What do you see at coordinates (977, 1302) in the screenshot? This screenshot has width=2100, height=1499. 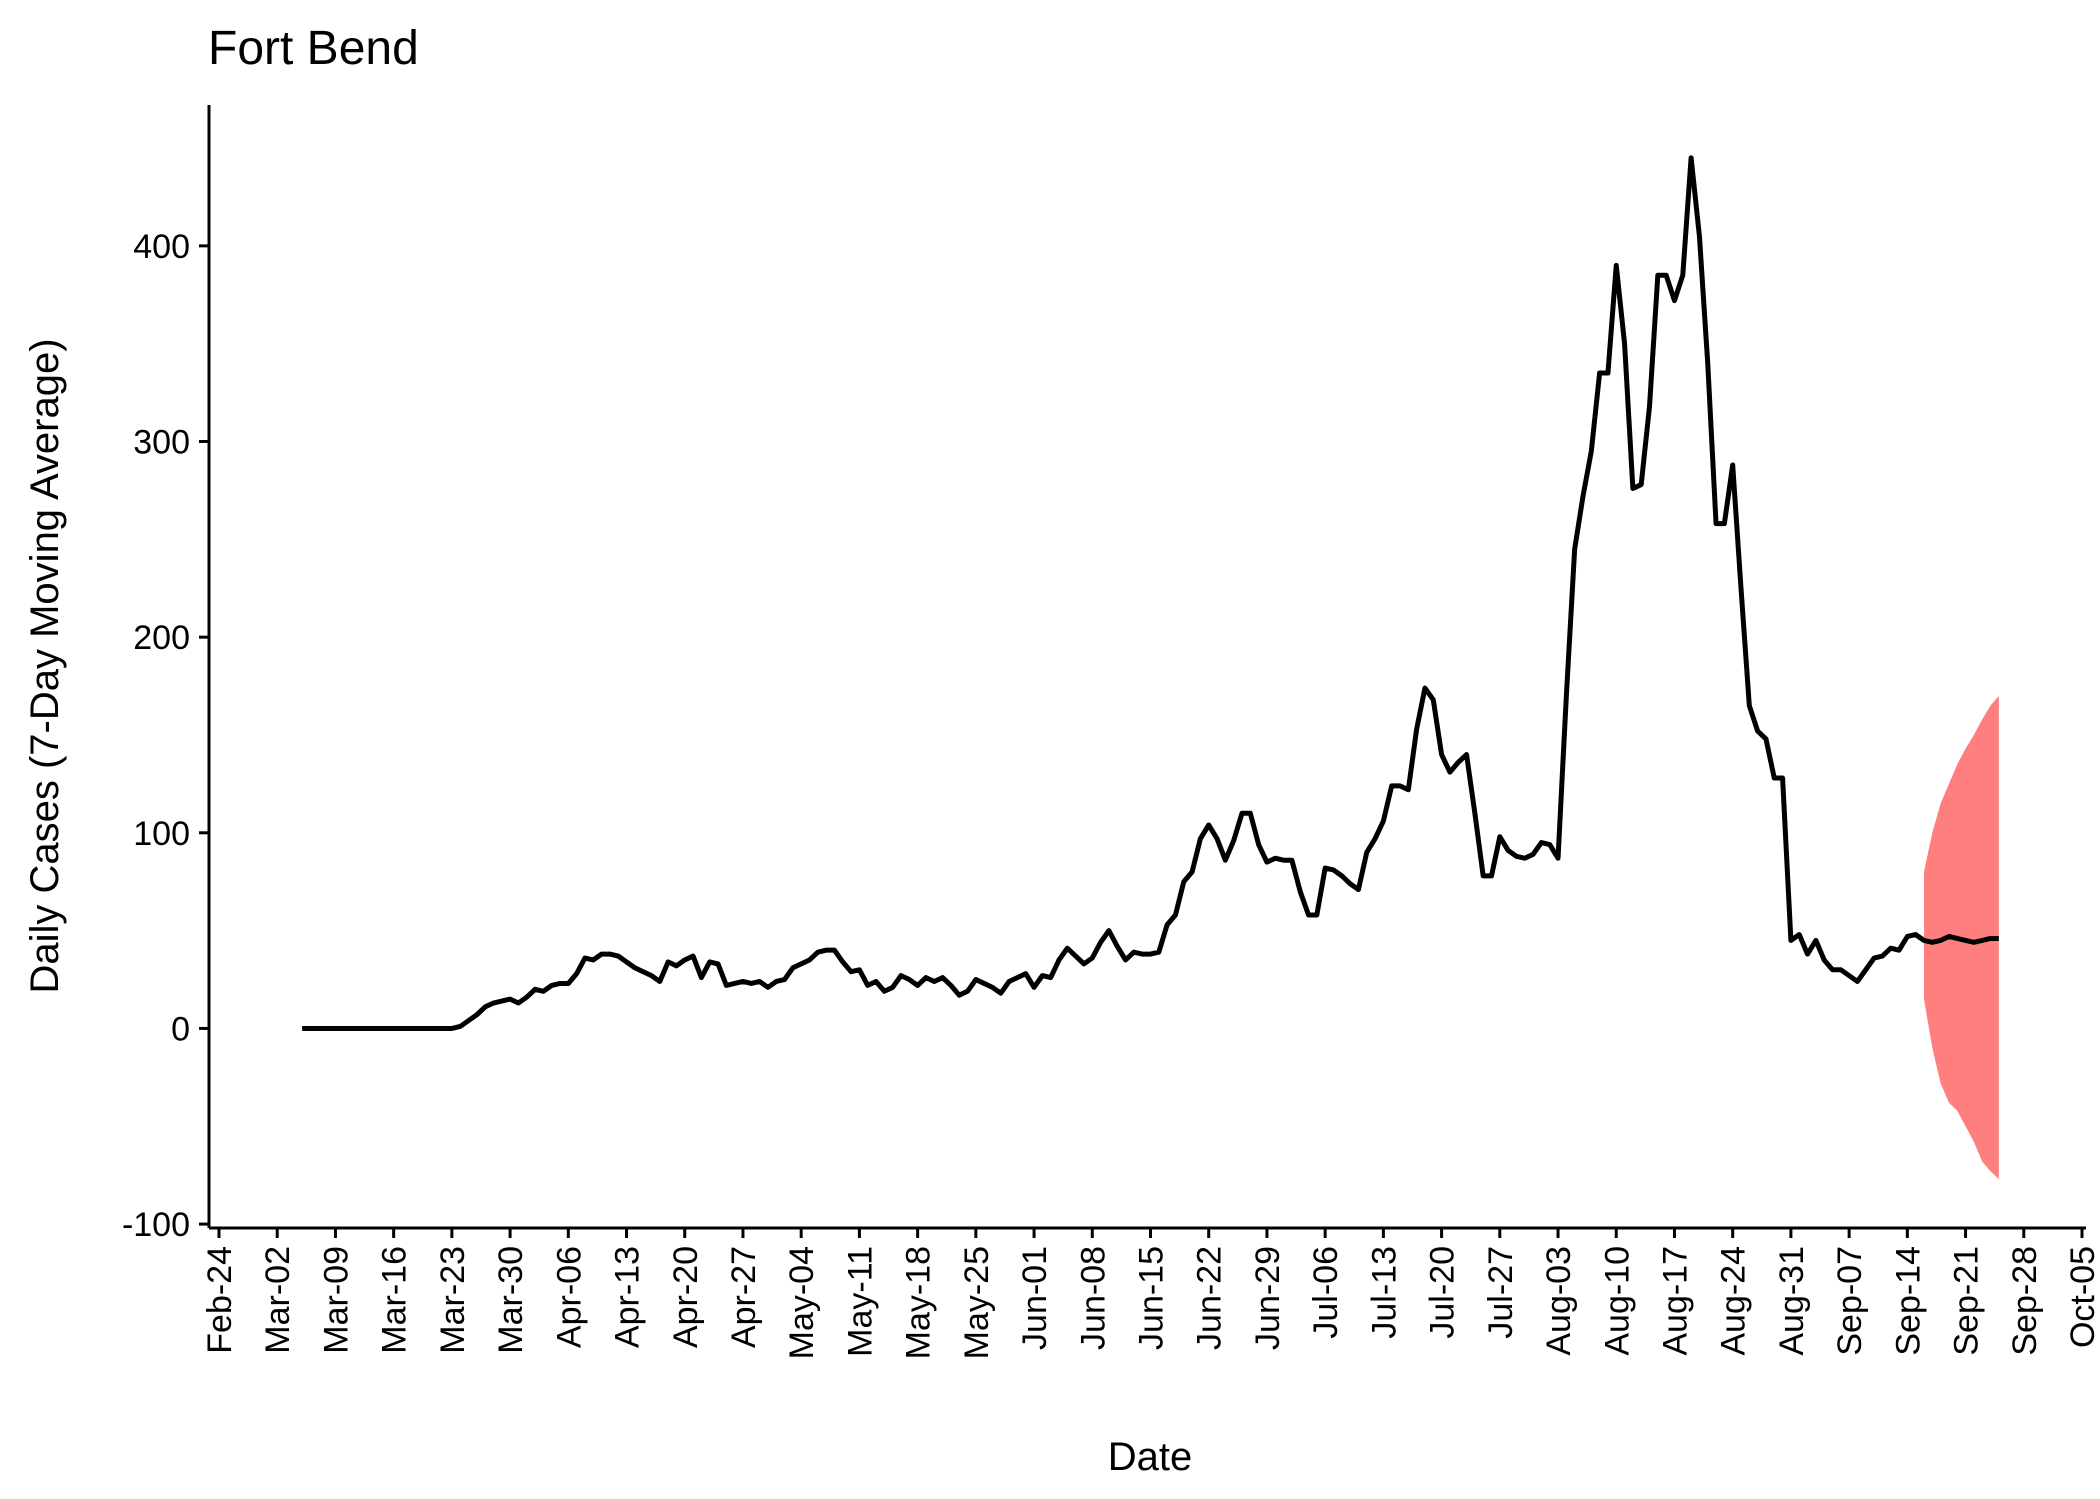 I see `x-tick-label: May-25` at bounding box center [977, 1302].